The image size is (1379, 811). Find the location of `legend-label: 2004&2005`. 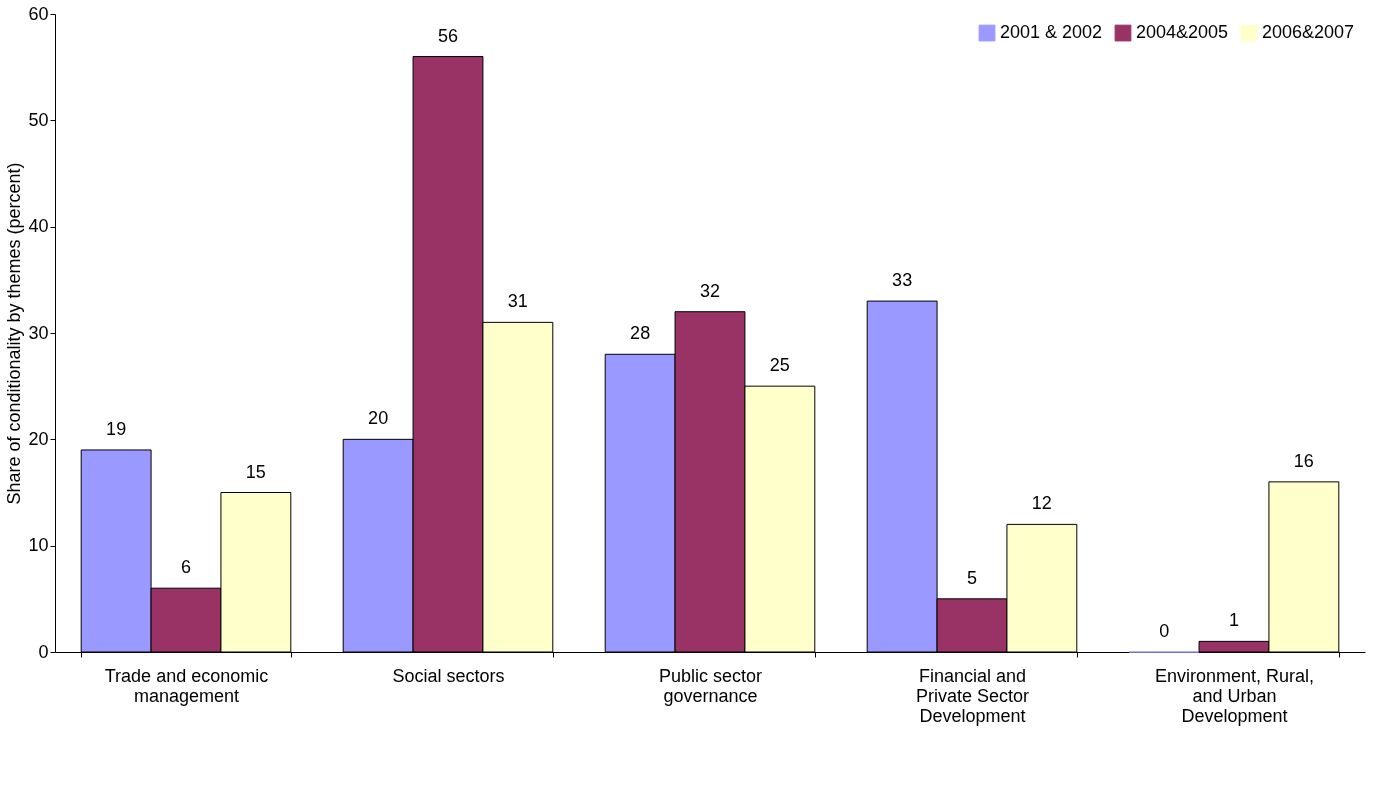

legend-label: 2004&2005 is located at coordinates (1182, 32).